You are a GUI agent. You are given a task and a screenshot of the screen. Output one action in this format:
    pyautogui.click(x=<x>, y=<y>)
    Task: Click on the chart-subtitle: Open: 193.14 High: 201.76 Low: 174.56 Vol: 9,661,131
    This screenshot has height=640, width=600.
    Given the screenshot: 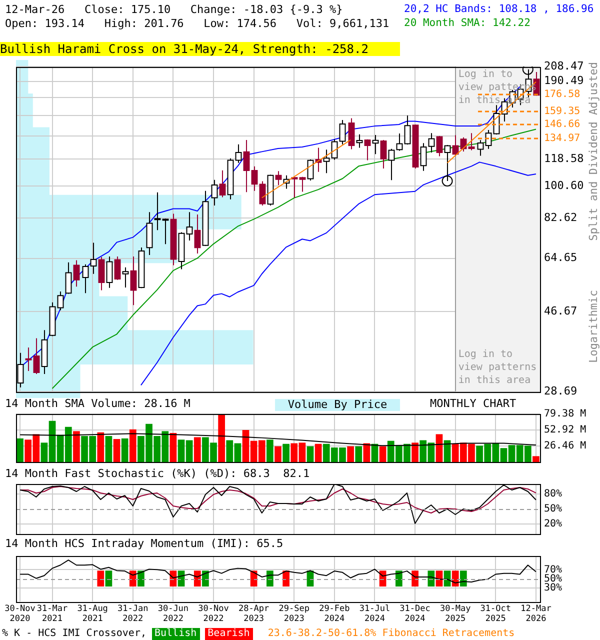 What is the action you would take?
    pyautogui.click(x=197, y=23)
    